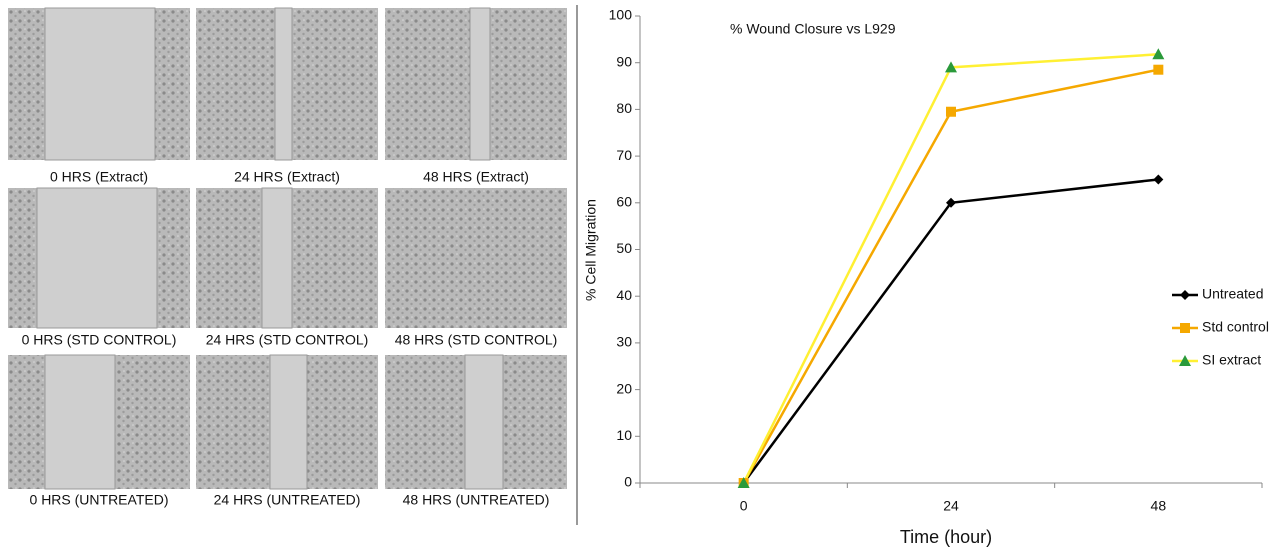  What do you see at coordinates (813, 29) in the screenshot?
I see `chart-title: % Wound Closure vs L929` at bounding box center [813, 29].